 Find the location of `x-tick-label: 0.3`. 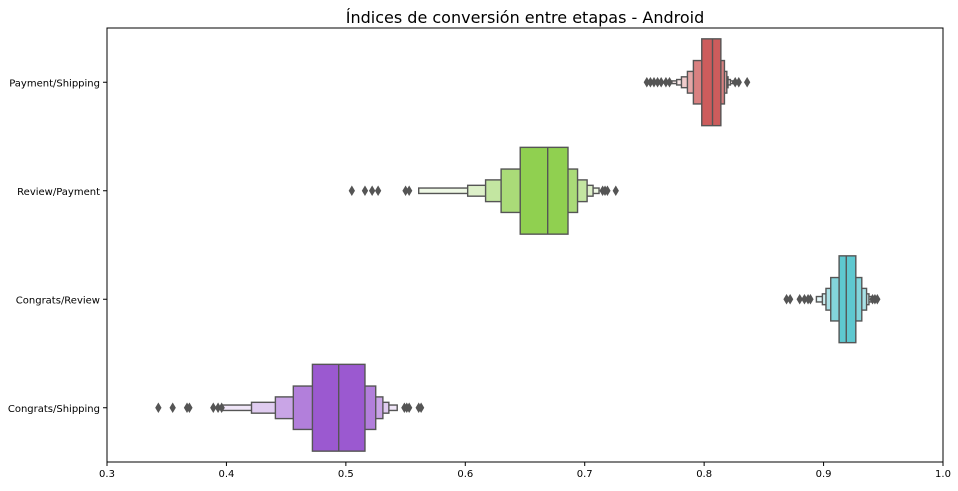

x-tick-label: 0.3 is located at coordinates (107, 474).